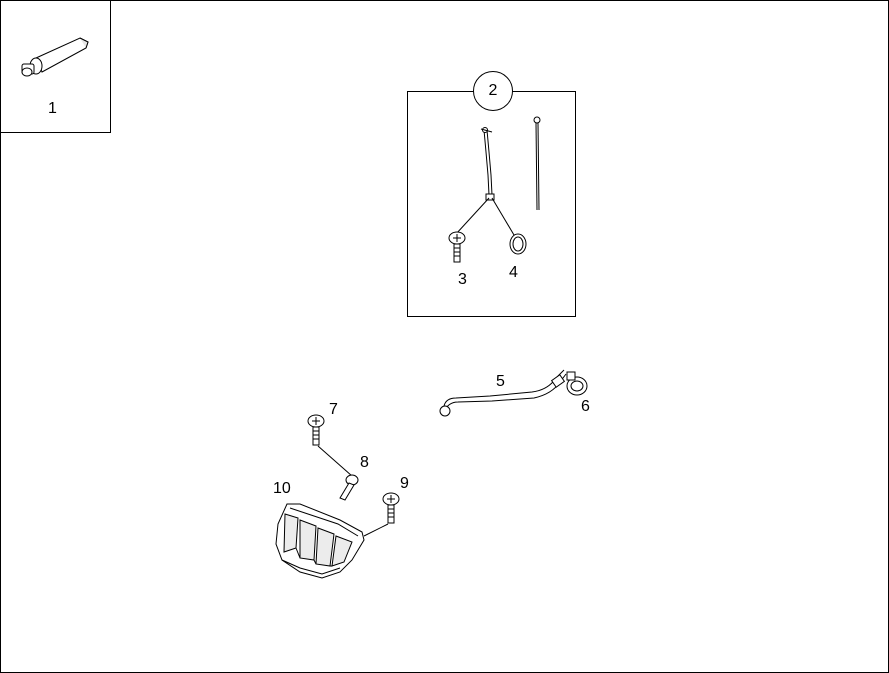 The image size is (889, 673). What do you see at coordinates (513, 272) in the screenshot?
I see `callout-4: 4` at bounding box center [513, 272].